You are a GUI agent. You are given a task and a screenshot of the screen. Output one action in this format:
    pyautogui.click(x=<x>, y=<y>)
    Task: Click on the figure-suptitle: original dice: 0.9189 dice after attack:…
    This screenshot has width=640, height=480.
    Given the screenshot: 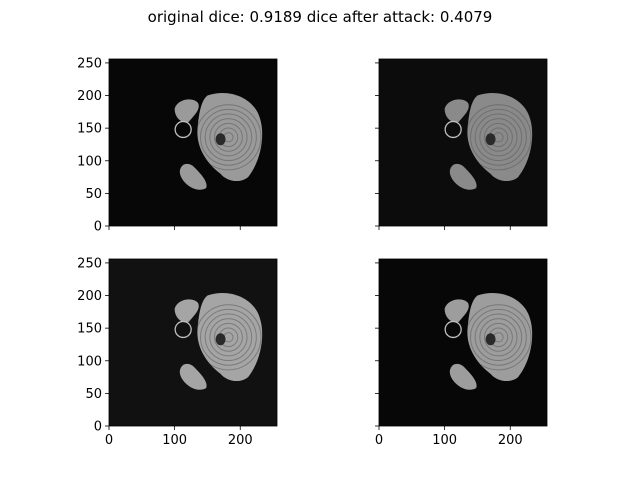 What is the action you would take?
    pyautogui.click(x=320, y=17)
    